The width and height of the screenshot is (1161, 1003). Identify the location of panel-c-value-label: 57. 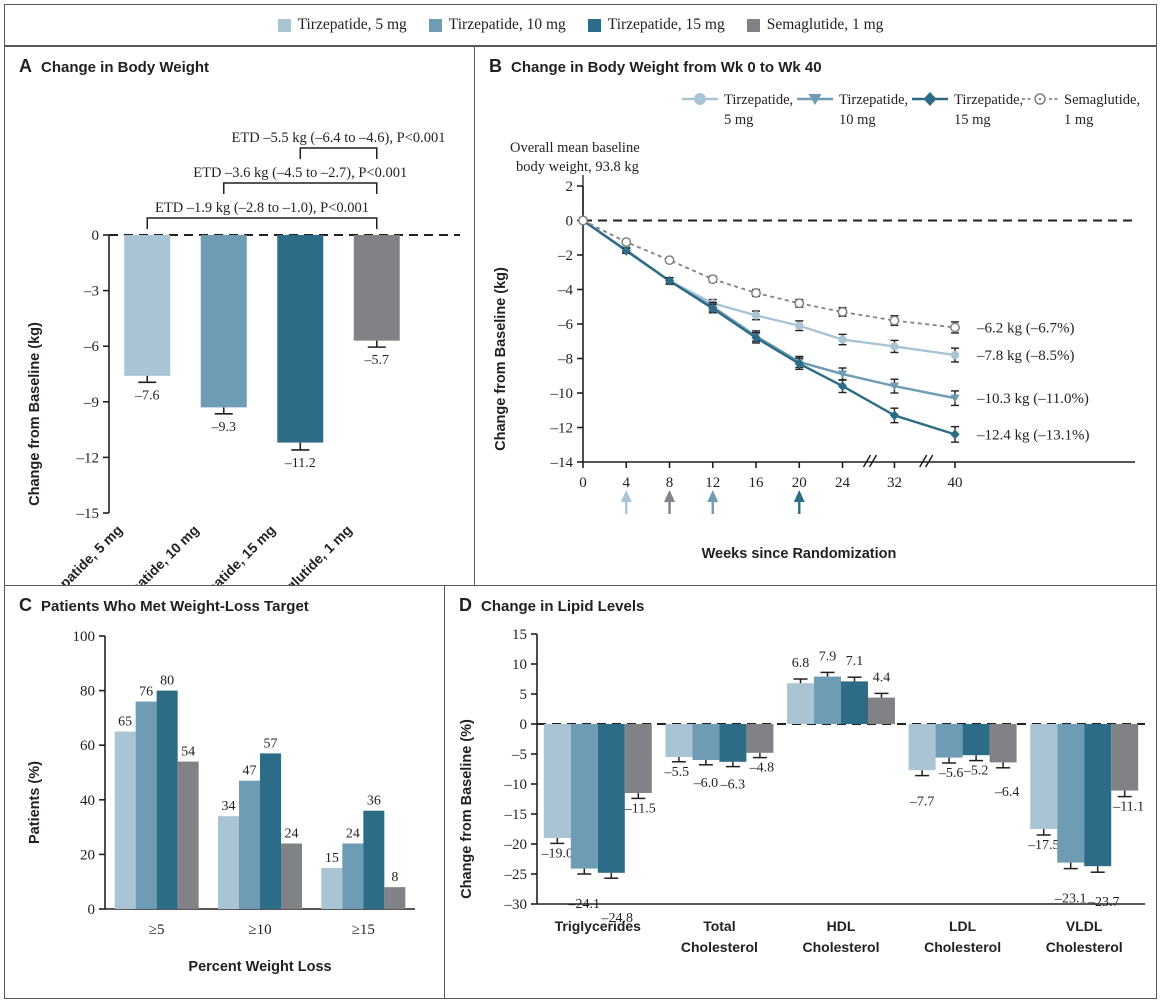
(271, 743).